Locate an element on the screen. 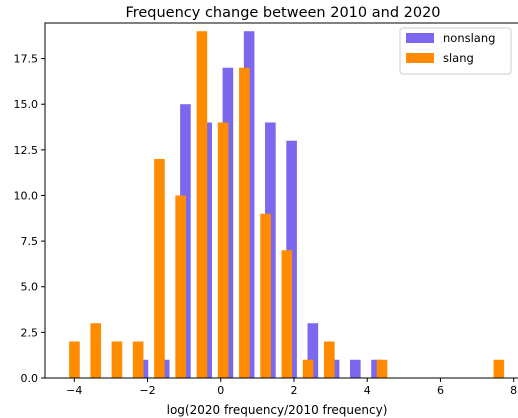 This screenshot has width=518, height=418. y-tick-label: 0.0 is located at coordinates (30, 378).